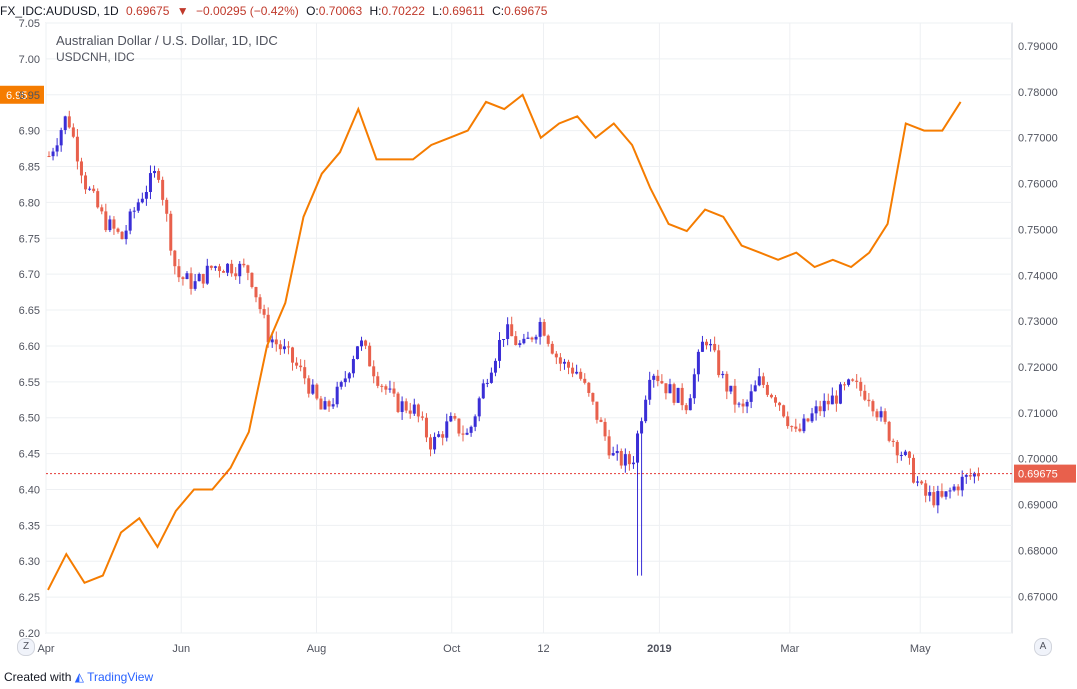 This screenshot has height=689, width=1077. Describe the element at coordinates (29, 132) in the screenshot. I see `left-axis-tick: 6.90` at that location.